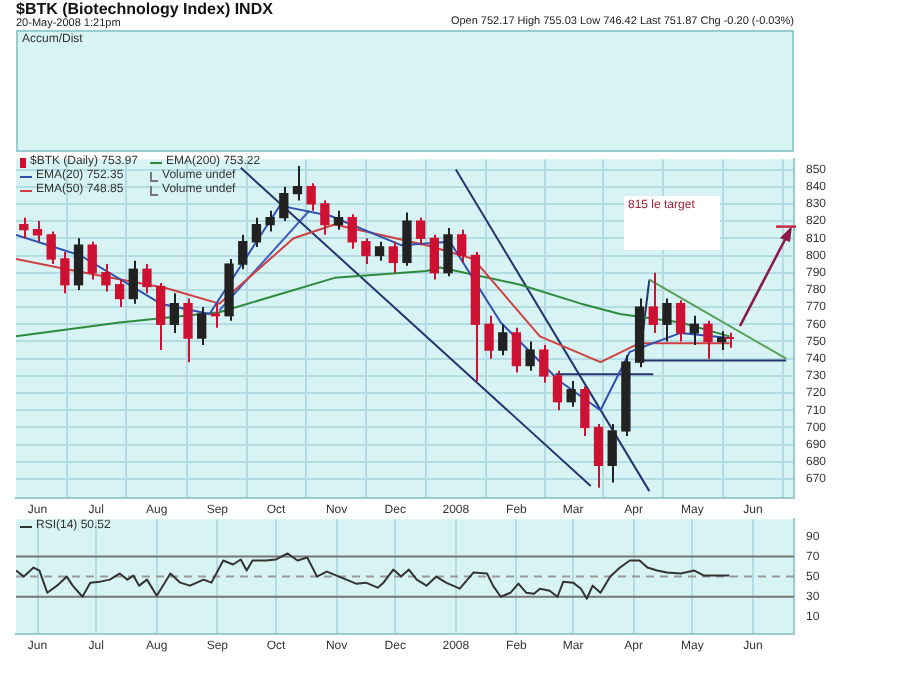  I want to click on chart-title: $BTK (Biotechnology Index) INDX, so click(144, 9).